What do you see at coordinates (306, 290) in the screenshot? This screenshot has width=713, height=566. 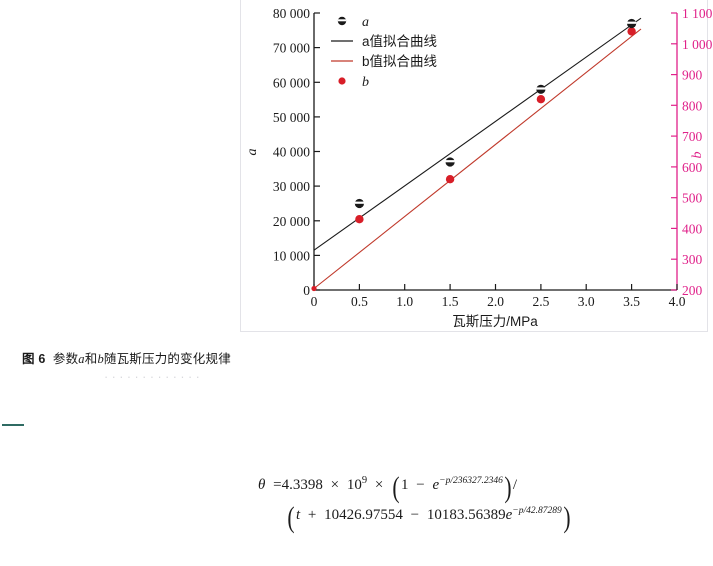 I see `y-left-tick-label: 0` at bounding box center [306, 290].